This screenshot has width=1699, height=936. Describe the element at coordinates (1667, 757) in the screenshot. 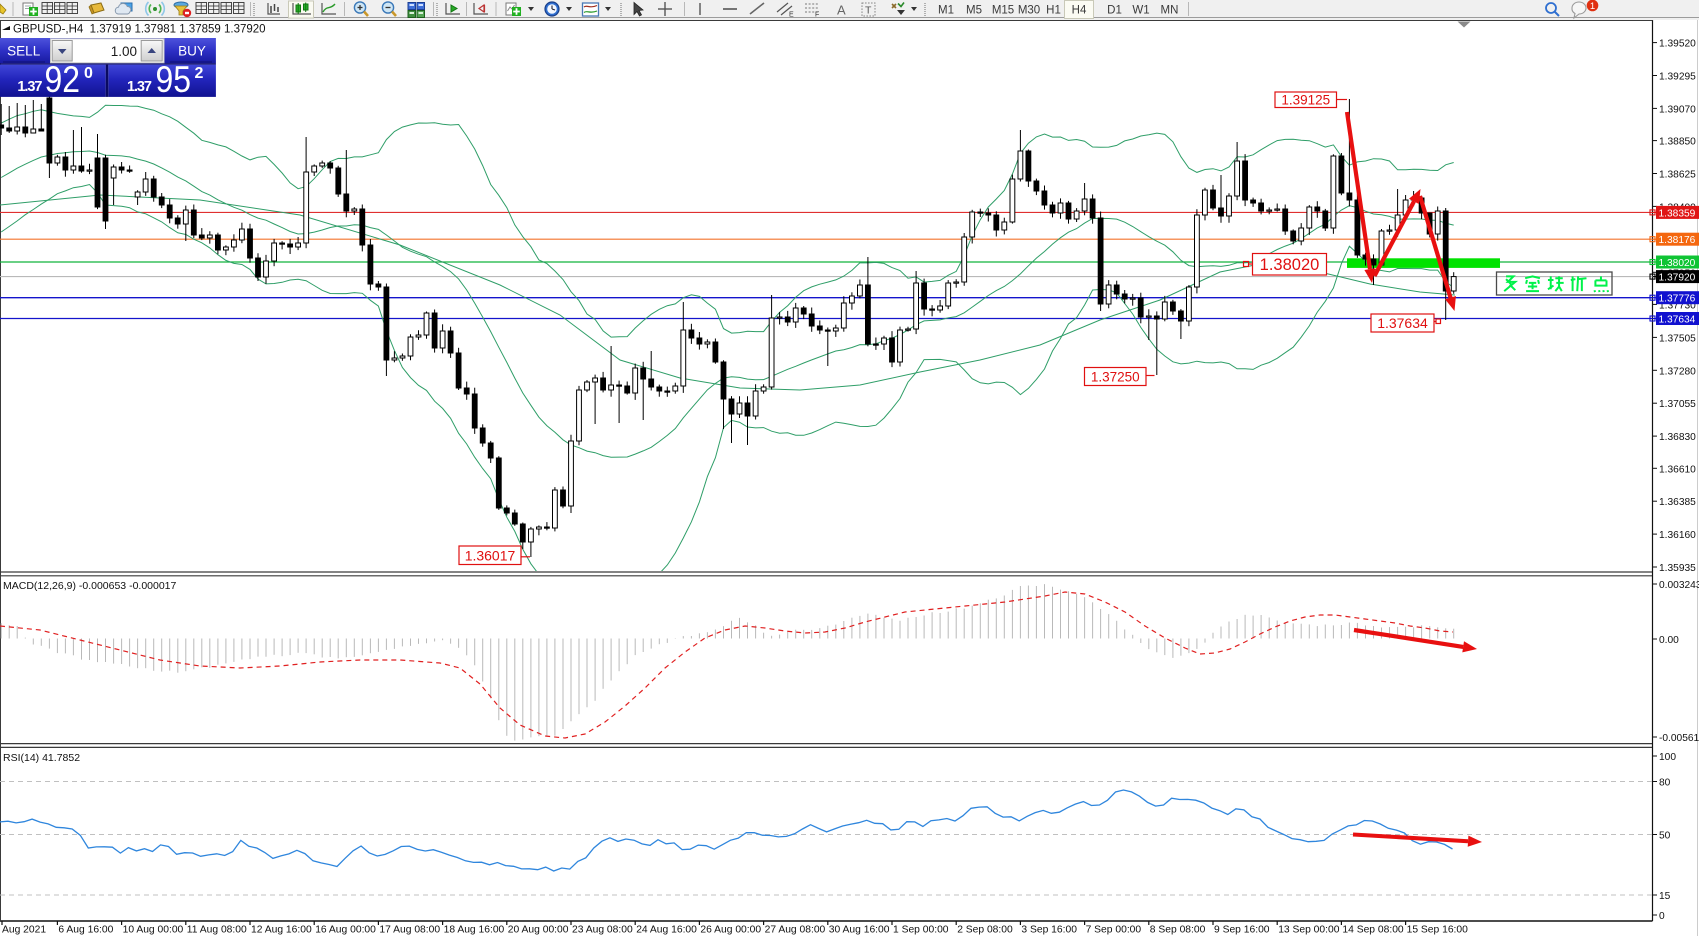

I see `svg-text: 100` at that location.